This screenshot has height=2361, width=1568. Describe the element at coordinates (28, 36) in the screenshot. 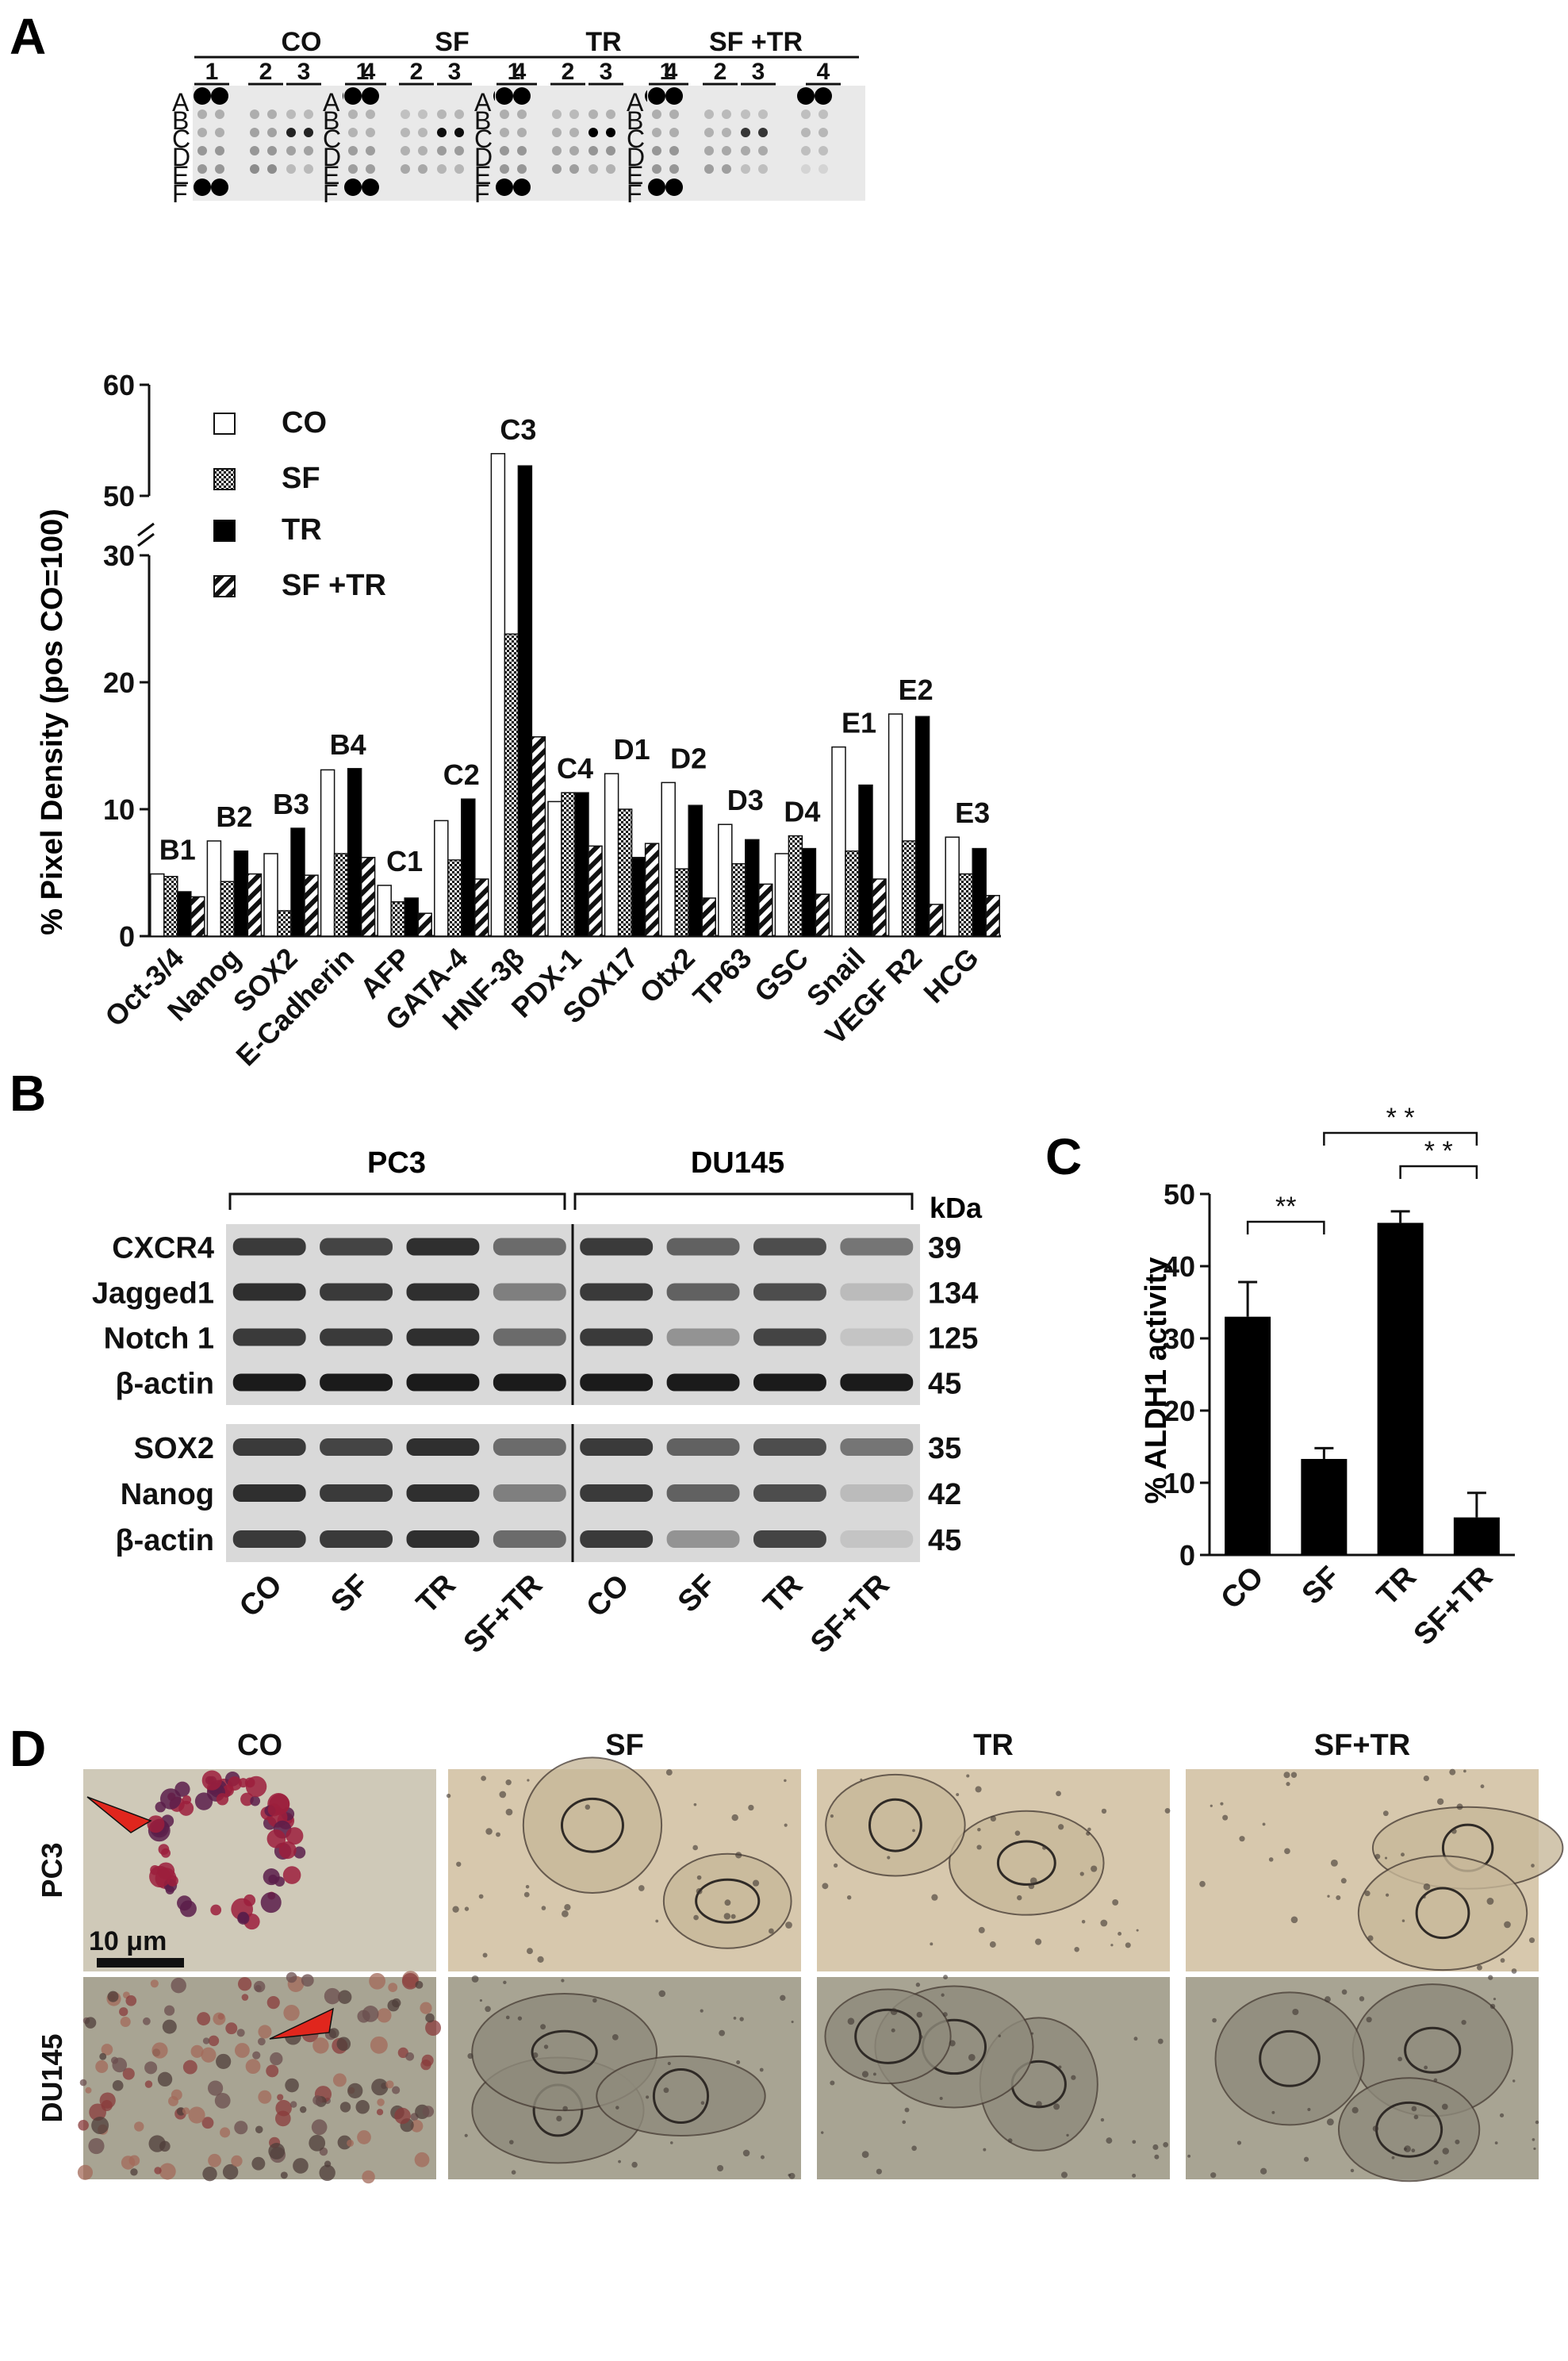

I see `panel-a-letter: A` at that location.